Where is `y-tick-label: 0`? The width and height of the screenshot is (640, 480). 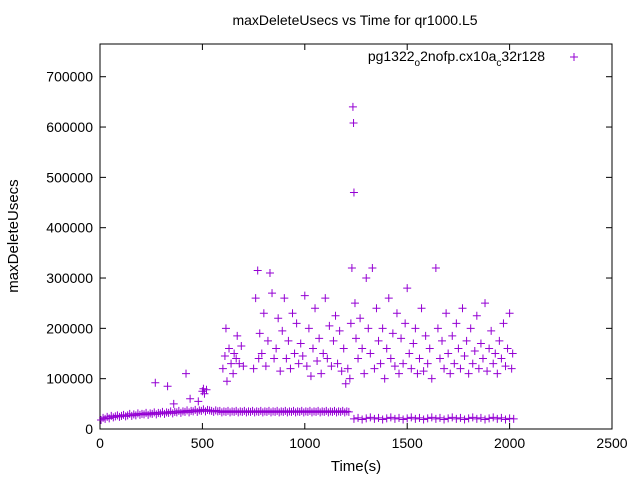
y-tick-label: 0 is located at coordinates (89, 429).